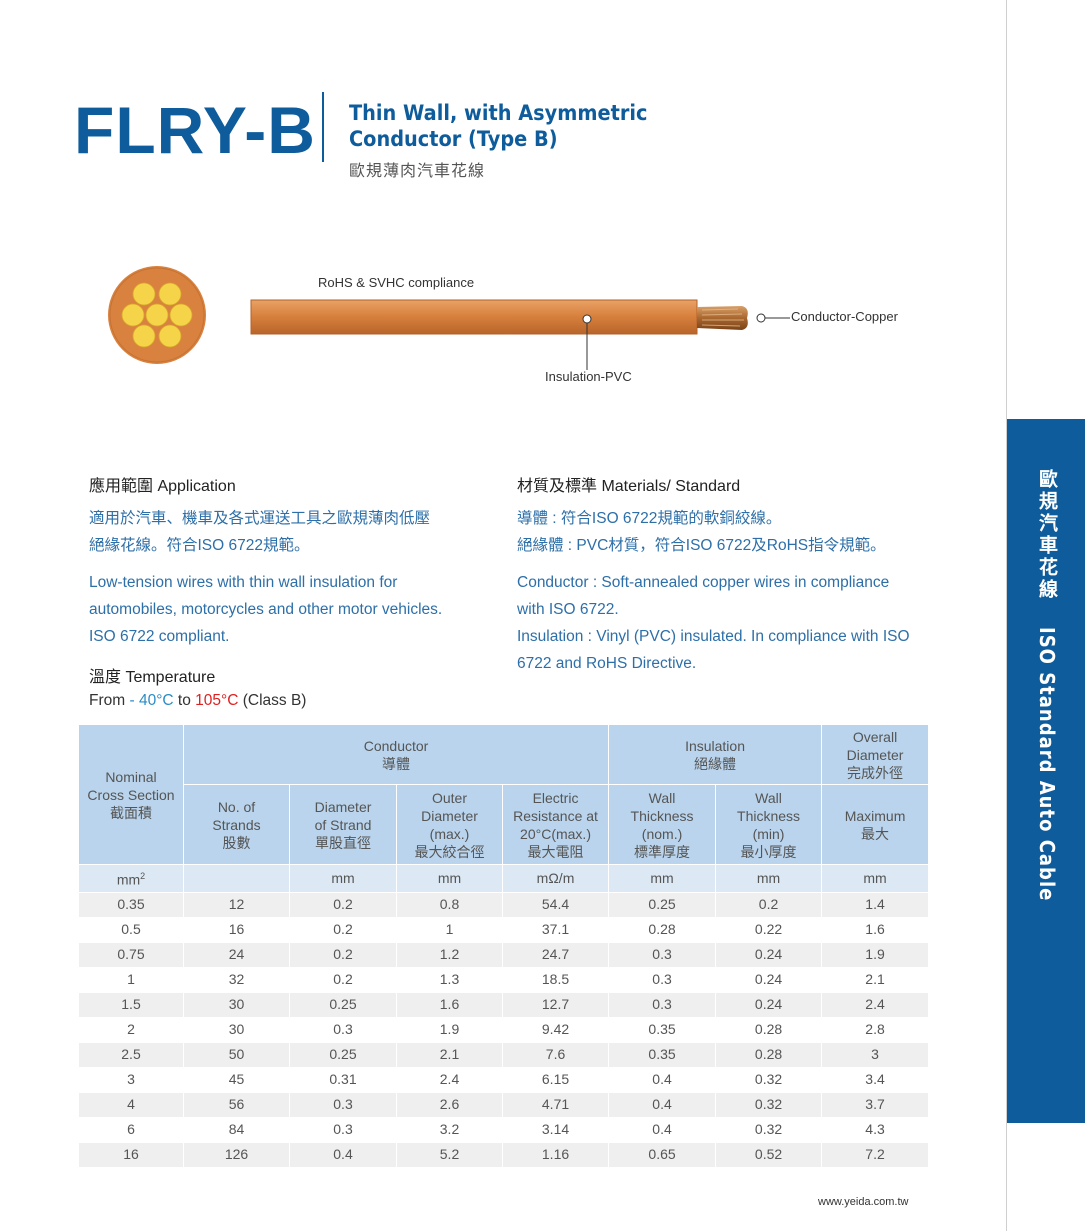  I want to click on table-cell: 0.8, so click(449, 904).